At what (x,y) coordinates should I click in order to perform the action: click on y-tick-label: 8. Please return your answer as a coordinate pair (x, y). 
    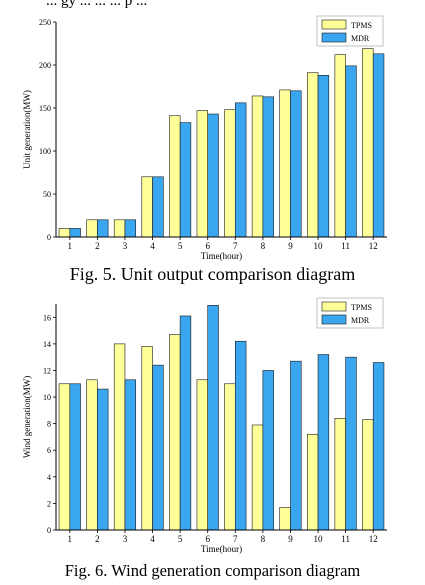
    Looking at the image, I should click on (49, 424).